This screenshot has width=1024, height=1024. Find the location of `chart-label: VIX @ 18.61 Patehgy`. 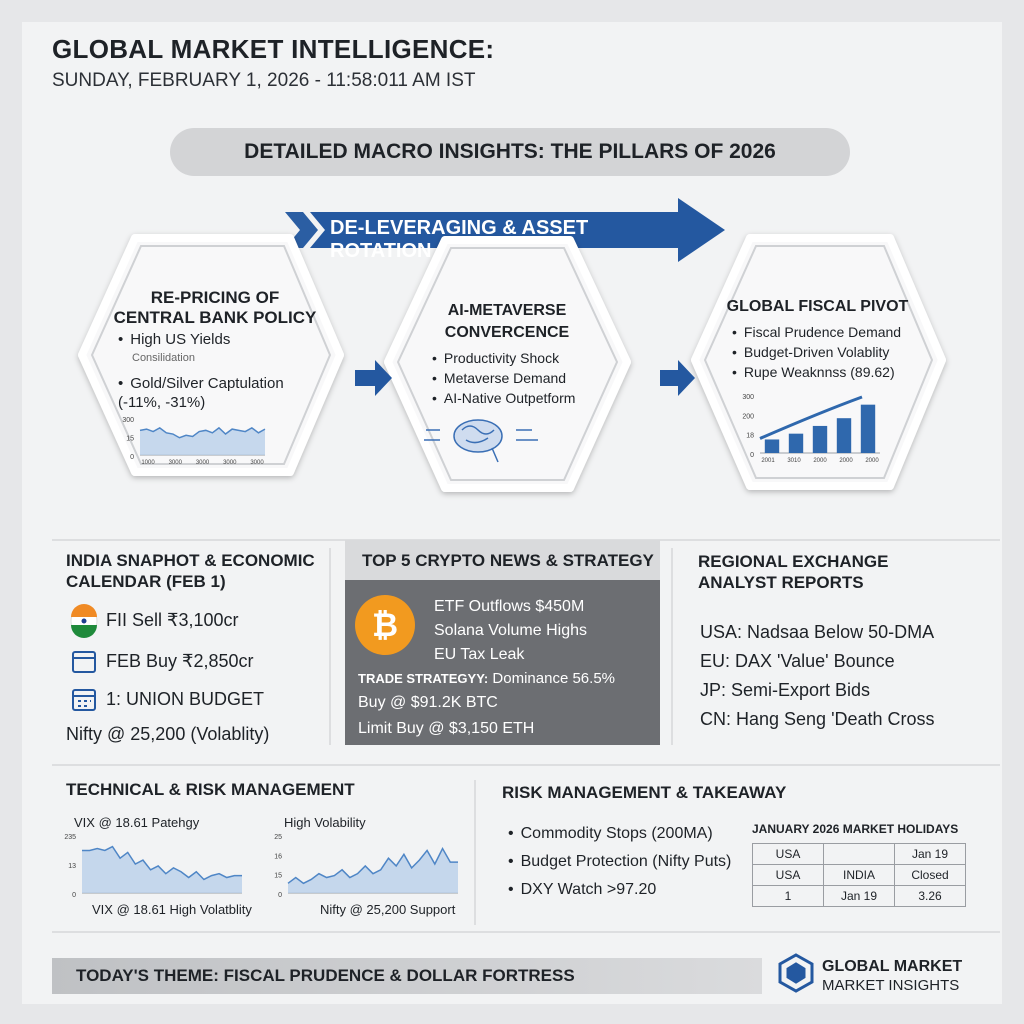

chart-label: VIX @ 18.61 Patehgy is located at coordinates (137, 822).